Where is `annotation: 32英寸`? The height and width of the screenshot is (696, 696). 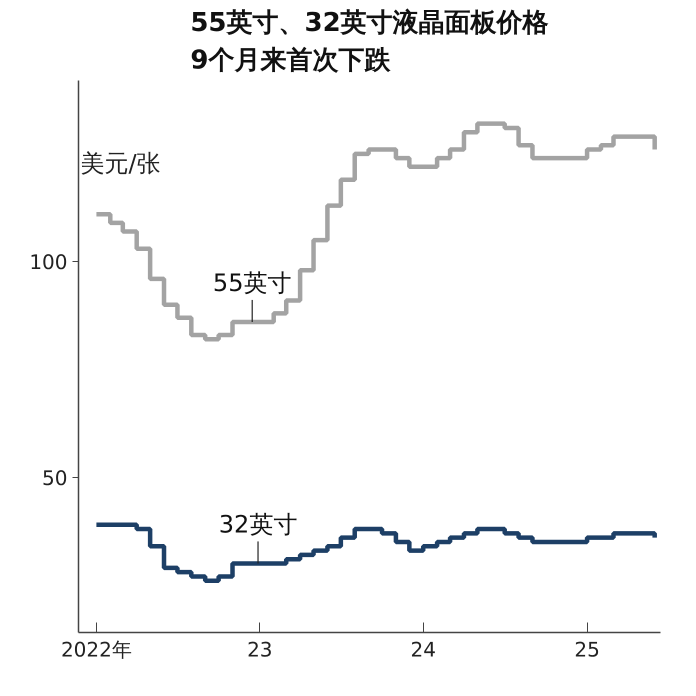 annotation: 32英寸 is located at coordinates (258, 524).